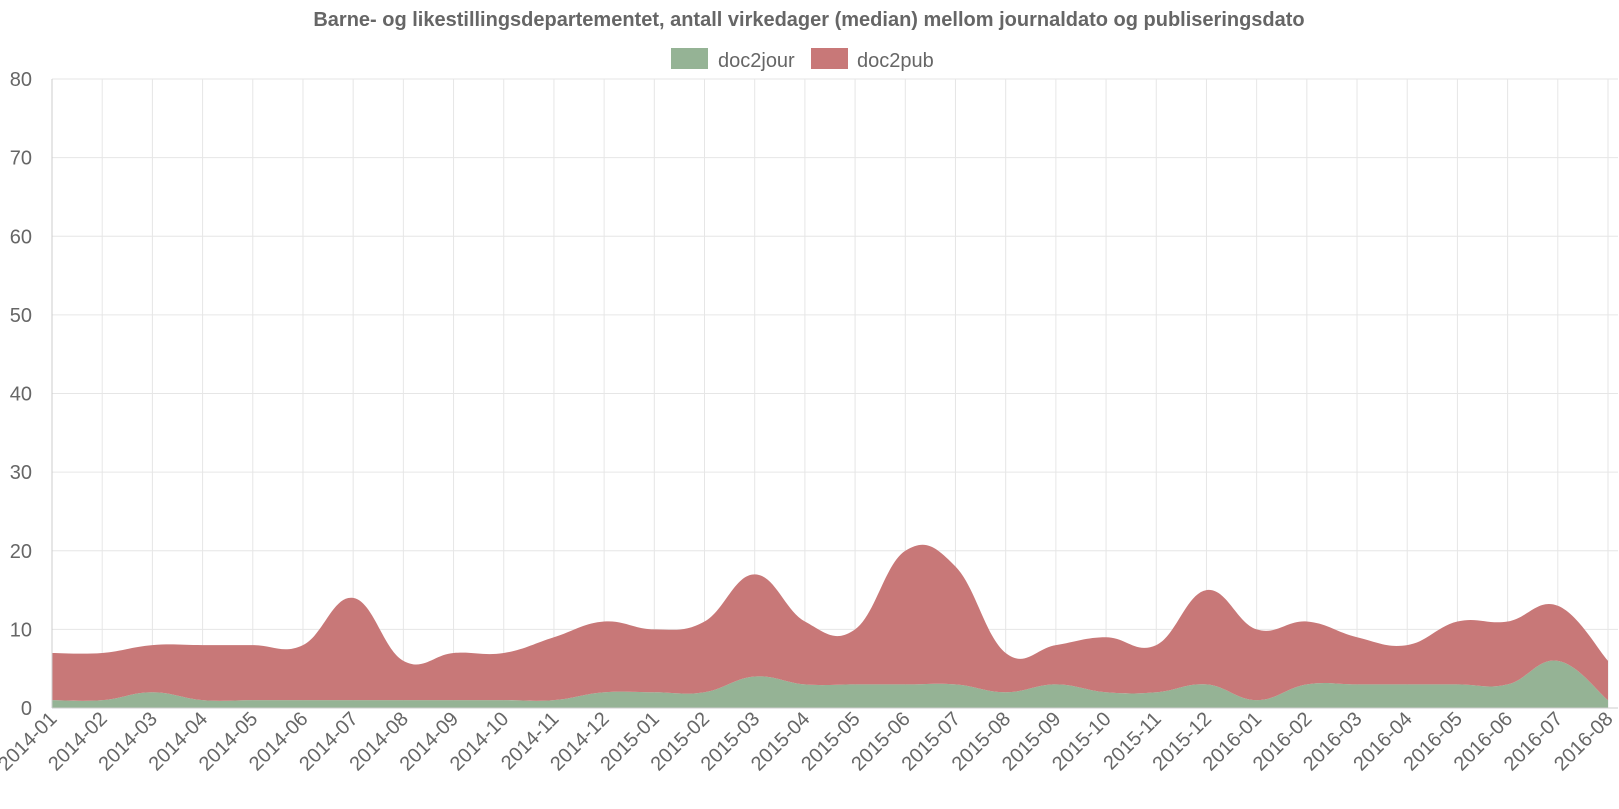  I want to click on y-tick-label-30: 30, so click(21, 473).